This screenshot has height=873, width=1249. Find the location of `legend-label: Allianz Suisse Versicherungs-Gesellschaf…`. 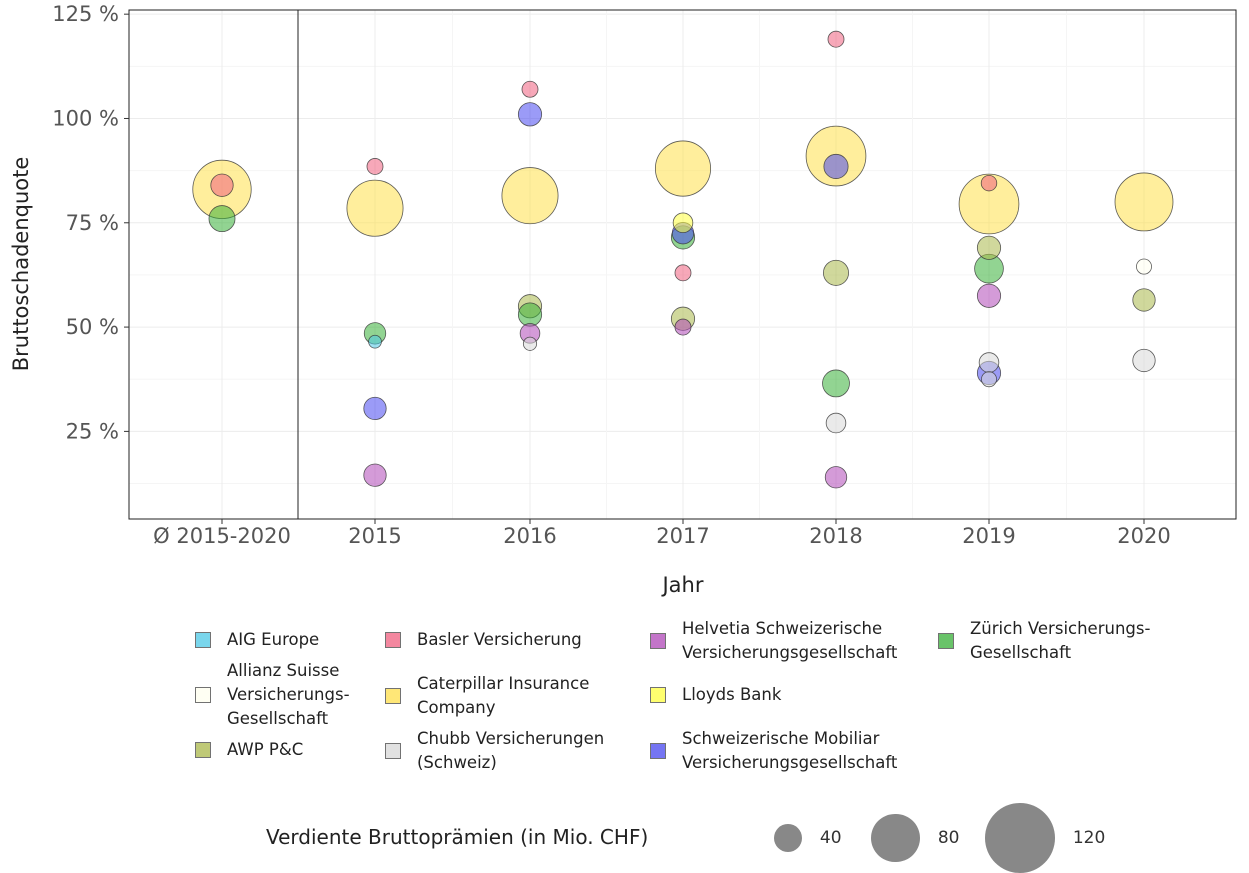

legend-label: Allianz Suisse Versicherungs-Gesellschaf… is located at coordinates (288, 694).